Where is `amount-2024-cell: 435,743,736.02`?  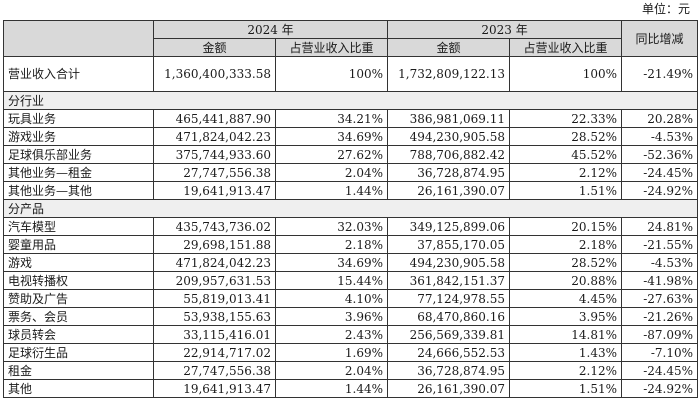 amount-2024-cell: 435,743,736.02 is located at coordinates (214, 226).